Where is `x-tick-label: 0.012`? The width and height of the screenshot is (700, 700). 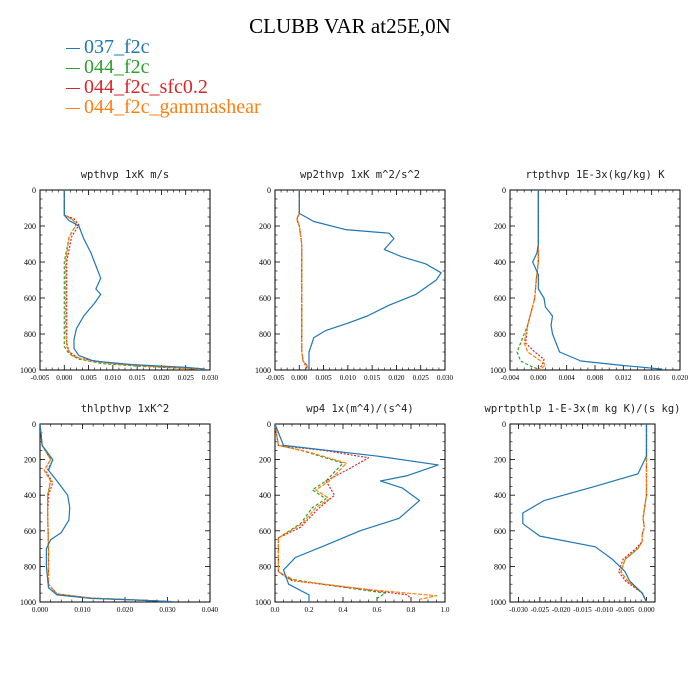
x-tick-label: 0.012 is located at coordinates (623, 378).